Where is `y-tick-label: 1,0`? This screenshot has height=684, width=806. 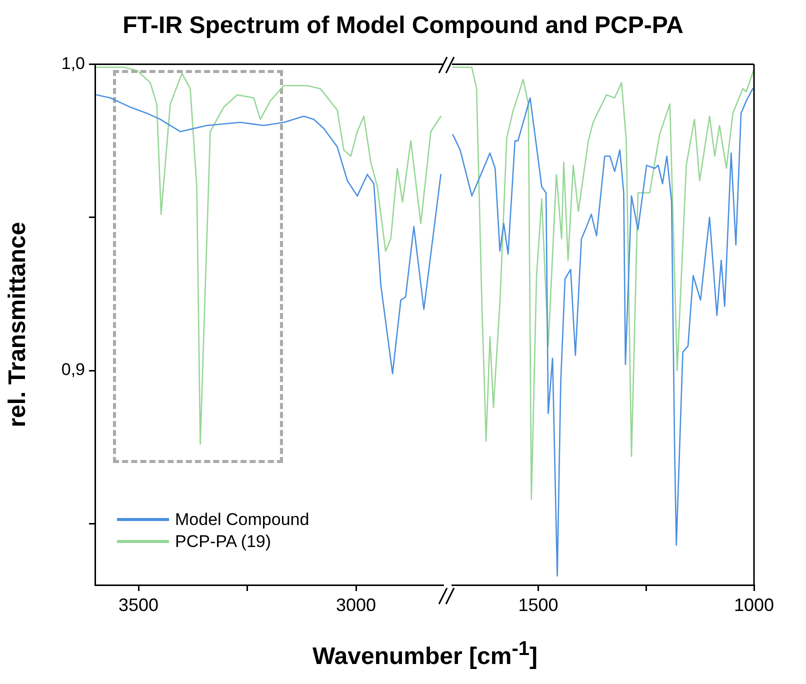 y-tick-label: 1,0 is located at coordinates (73, 63).